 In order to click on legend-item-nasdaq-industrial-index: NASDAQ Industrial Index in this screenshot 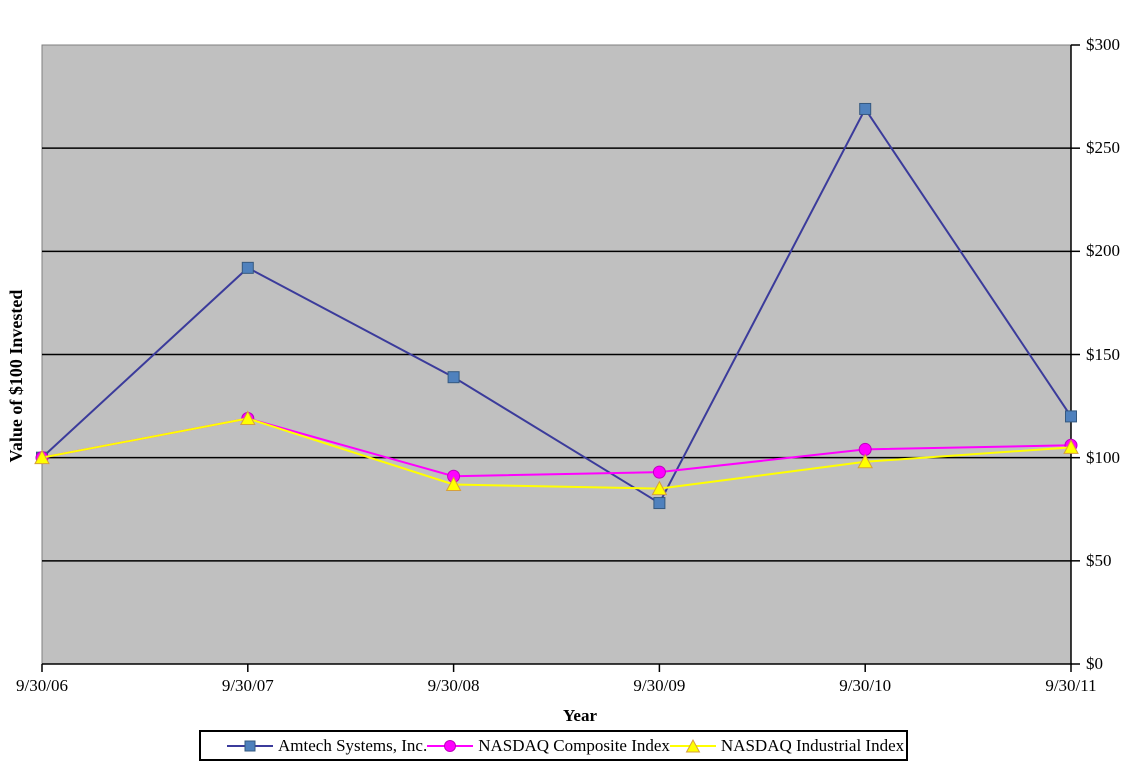, I will do `click(787, 745)`.